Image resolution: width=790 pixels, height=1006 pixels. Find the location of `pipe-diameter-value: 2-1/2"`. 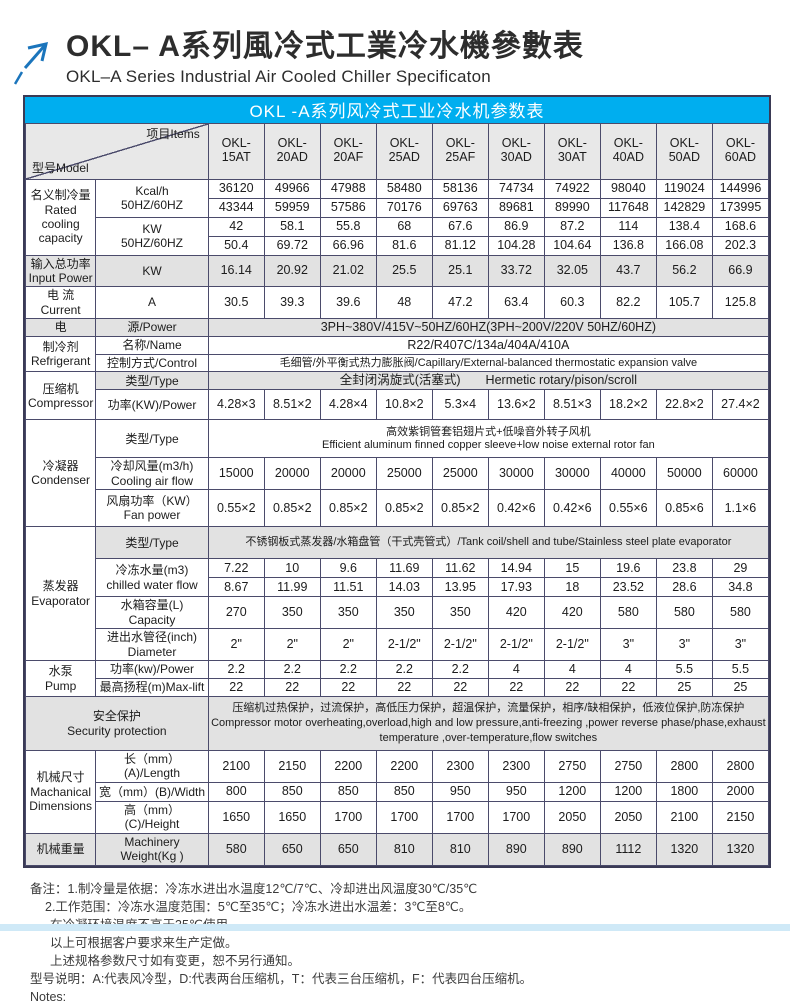

pipe-diameter-value: 2-1/2" is located at coordinates (516, 645).